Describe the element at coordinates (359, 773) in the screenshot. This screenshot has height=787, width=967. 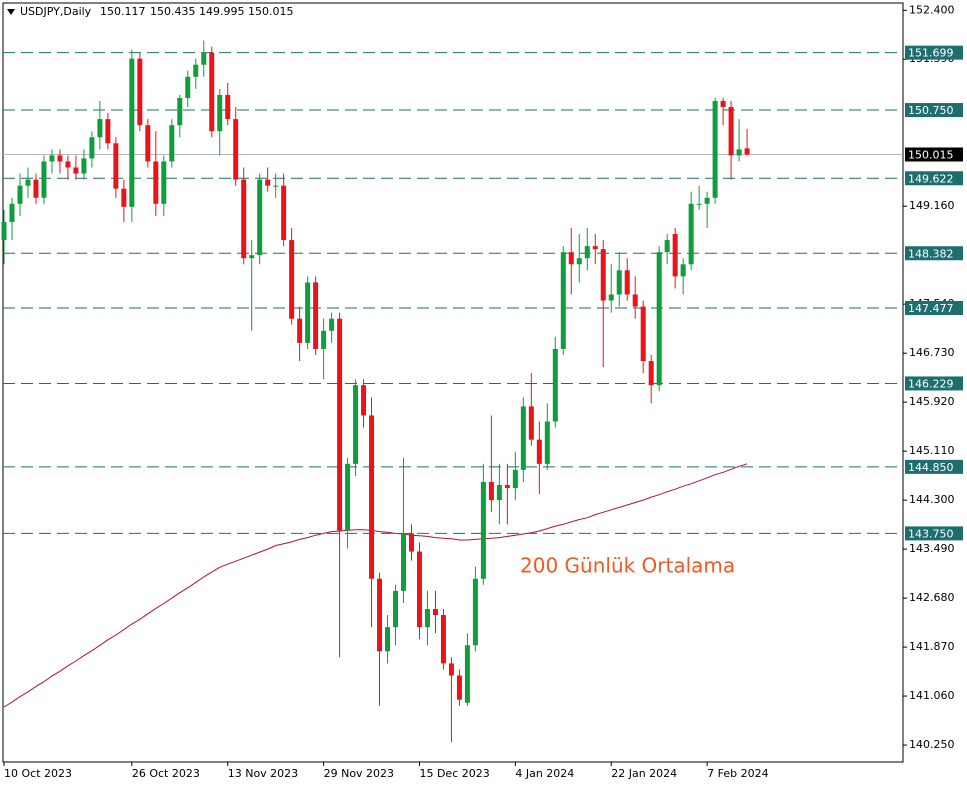
I see `x-tick-label: 29 Nov 2023` at that location.